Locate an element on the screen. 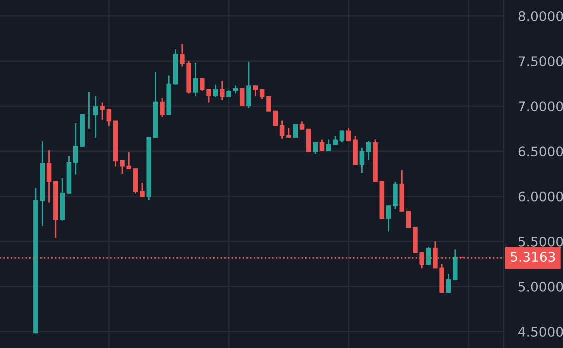 The image size is (563, 348). y-tick-label: 7.0000 is located at coordinates (540, 107).